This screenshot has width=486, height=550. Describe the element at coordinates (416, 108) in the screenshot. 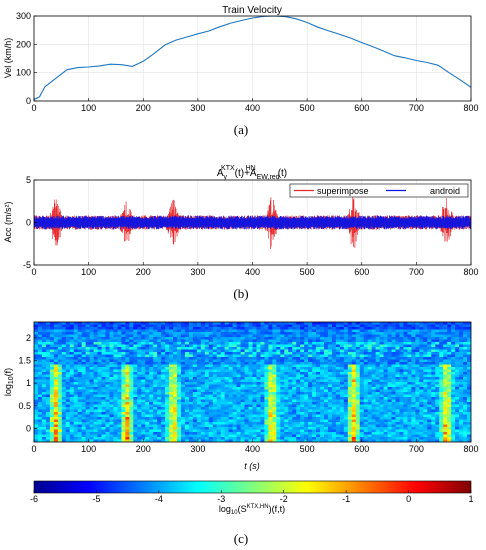

I see `velocity-xtick-label: 700` at that location.